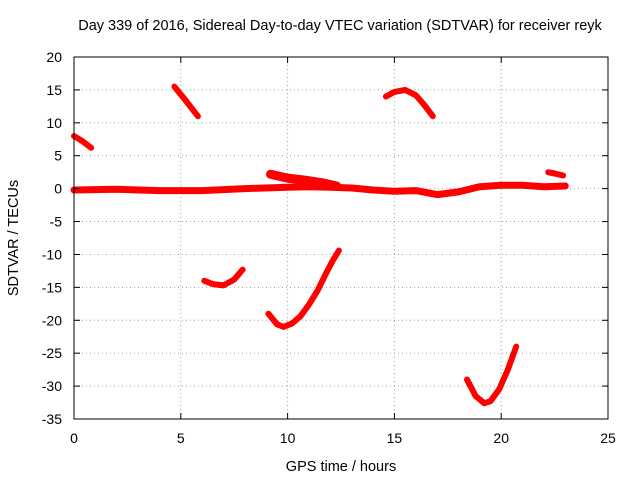 Image resolution: width=640 pixels, height=480 pixels. What do you see at coordinates (54, 90) in the screenshot?
I see `y-tick-label: 15` at bounding box center [54, 90].